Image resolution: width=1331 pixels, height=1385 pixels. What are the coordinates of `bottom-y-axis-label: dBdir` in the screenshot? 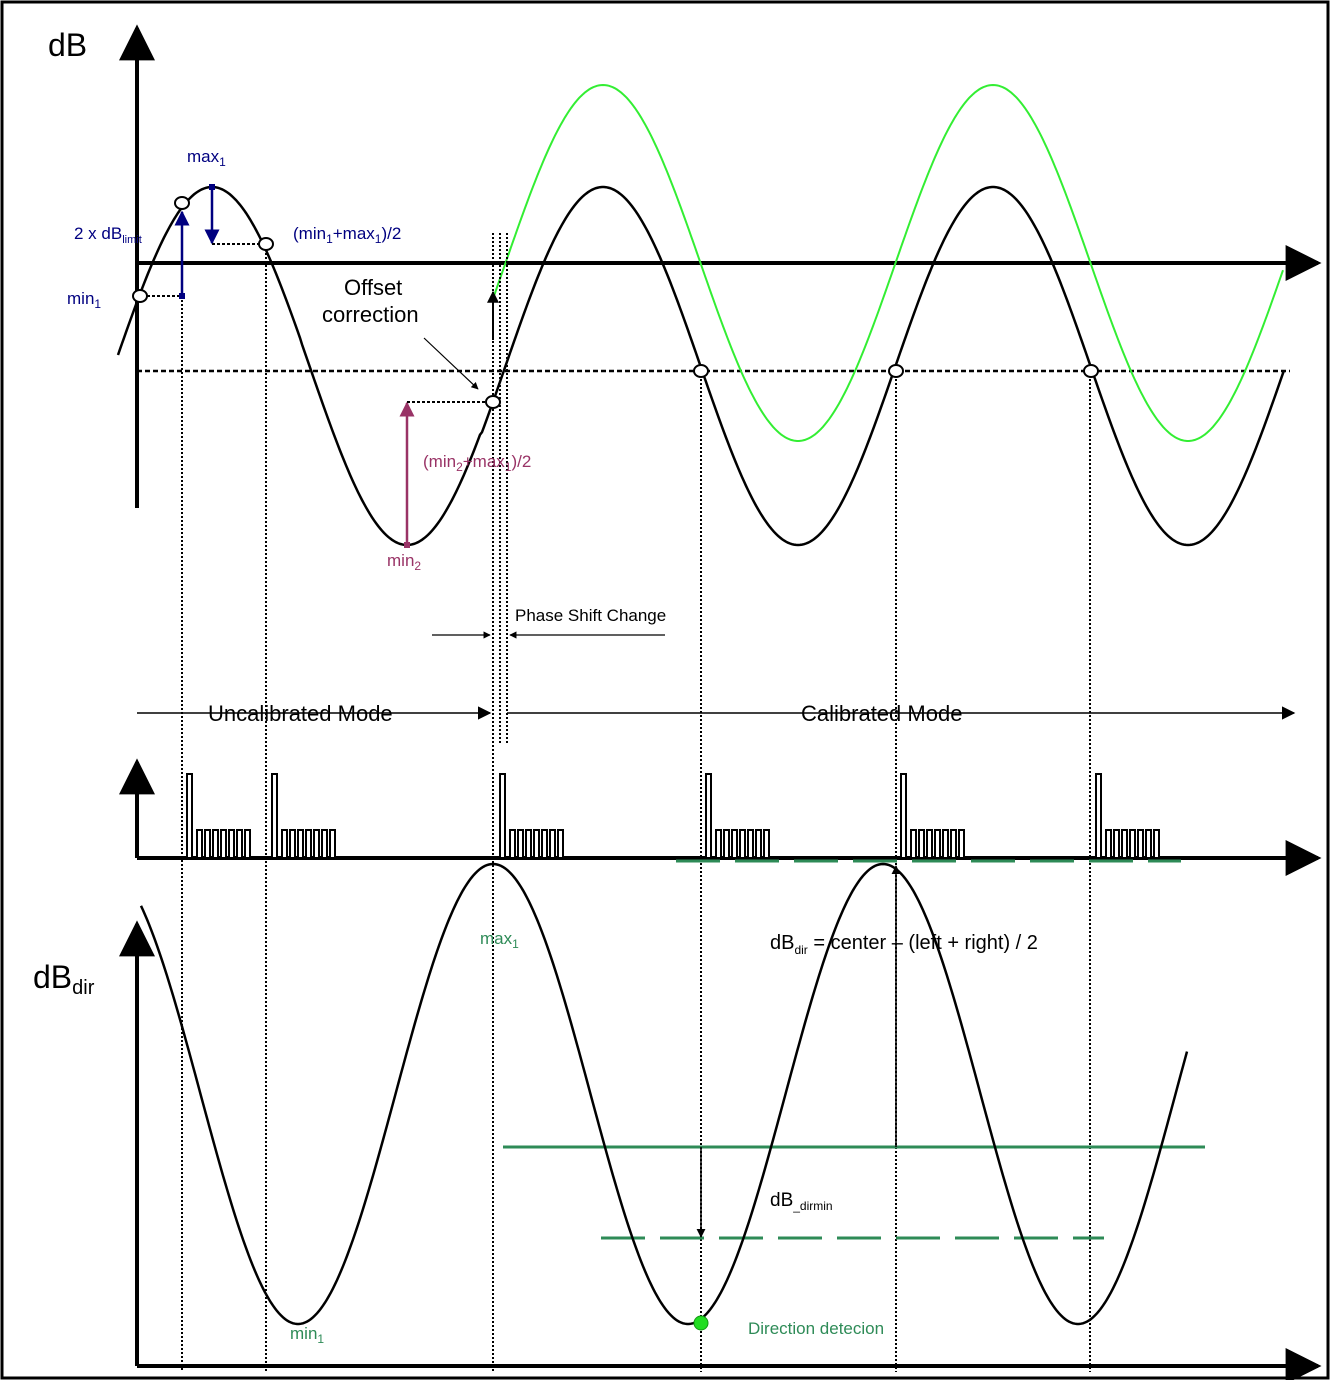 It's located at (64, 979).